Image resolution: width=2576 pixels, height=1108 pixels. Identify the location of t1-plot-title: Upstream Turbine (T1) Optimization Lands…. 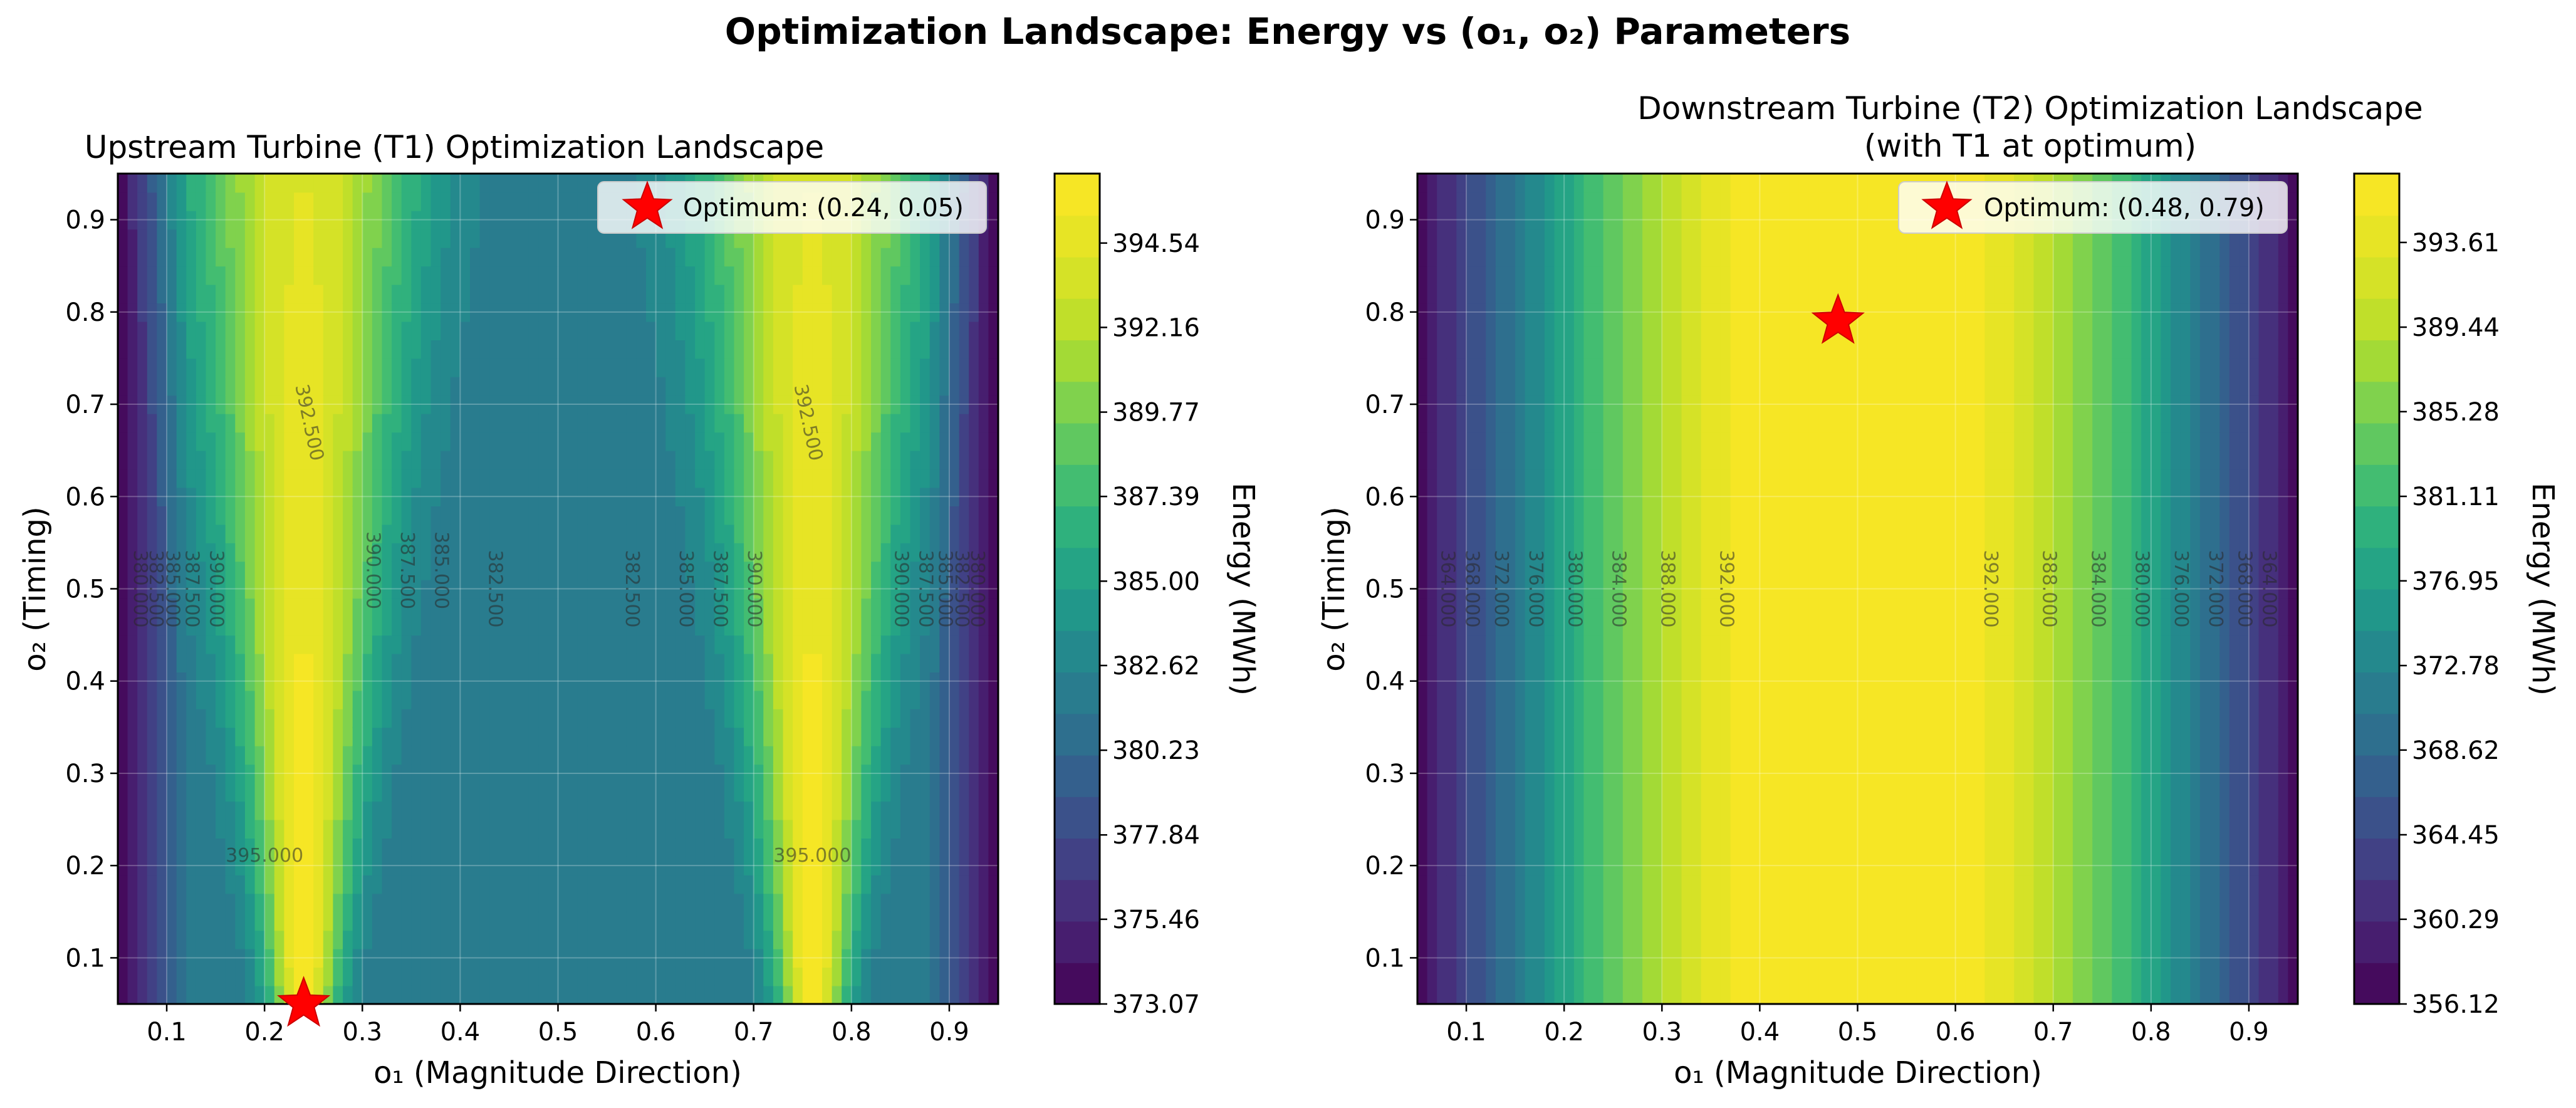
(454, 147).